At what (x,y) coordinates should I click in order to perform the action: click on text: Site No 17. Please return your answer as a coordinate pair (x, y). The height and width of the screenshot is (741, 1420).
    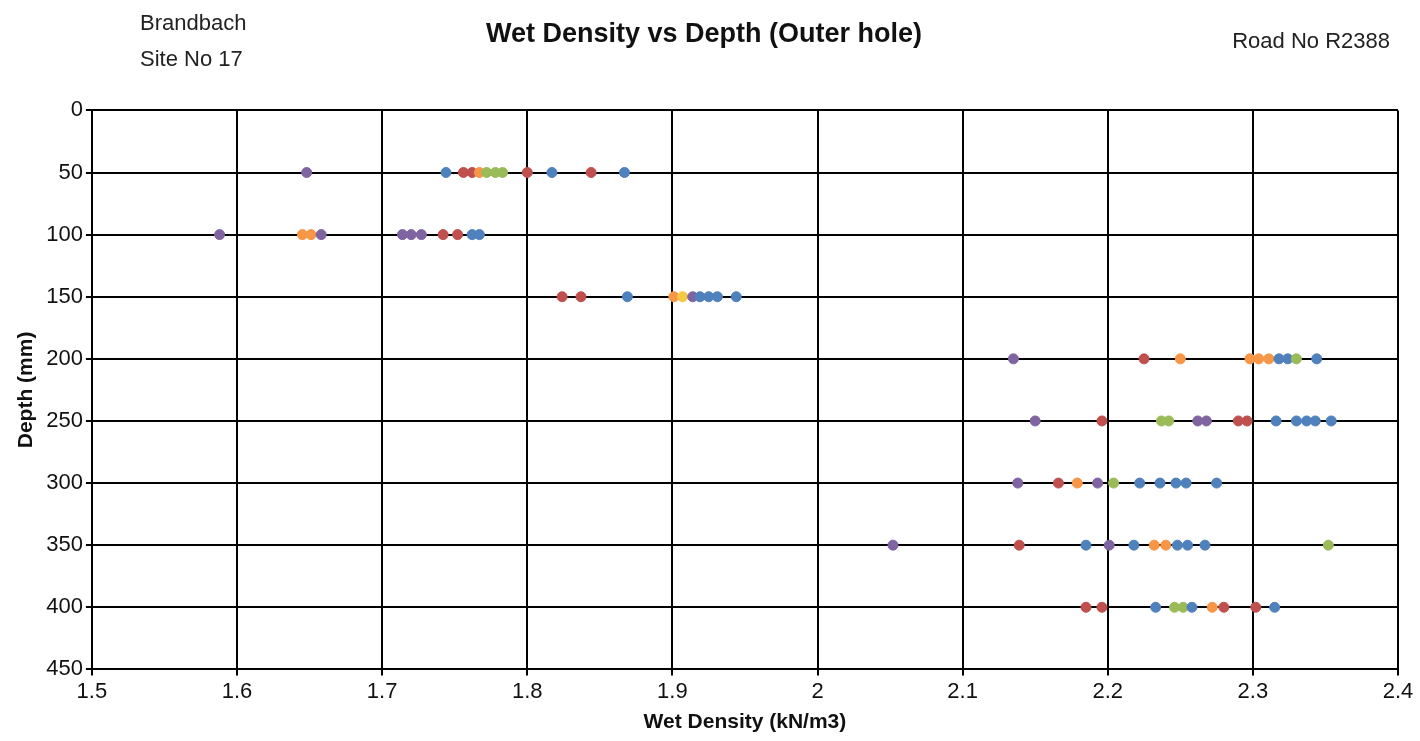
    Looking at the image, I should click on (191, 59).